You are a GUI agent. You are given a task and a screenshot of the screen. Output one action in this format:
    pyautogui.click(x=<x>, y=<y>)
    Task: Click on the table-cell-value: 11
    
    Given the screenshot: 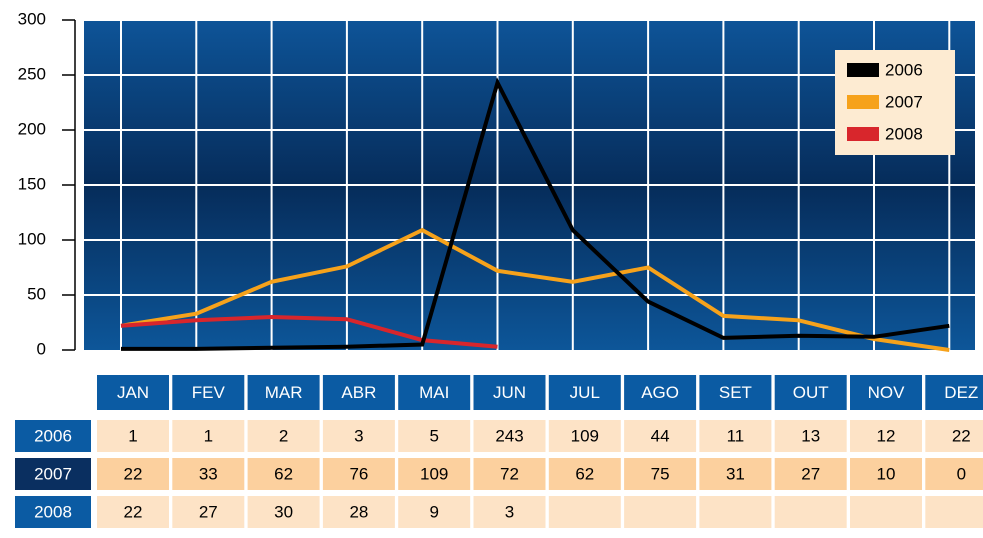 What is the action you would take?
    pyautogui.click(x=736, y=435)
    